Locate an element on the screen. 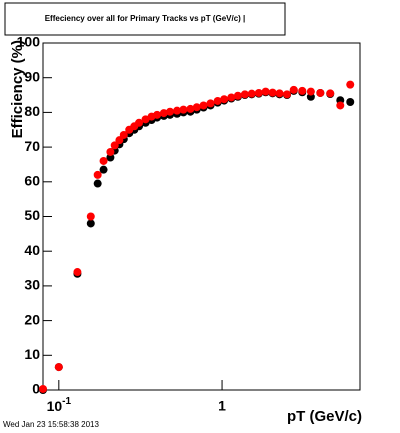 The image size is (400, 433). y-tick-label: 80 is located at coordinates (32, 111).